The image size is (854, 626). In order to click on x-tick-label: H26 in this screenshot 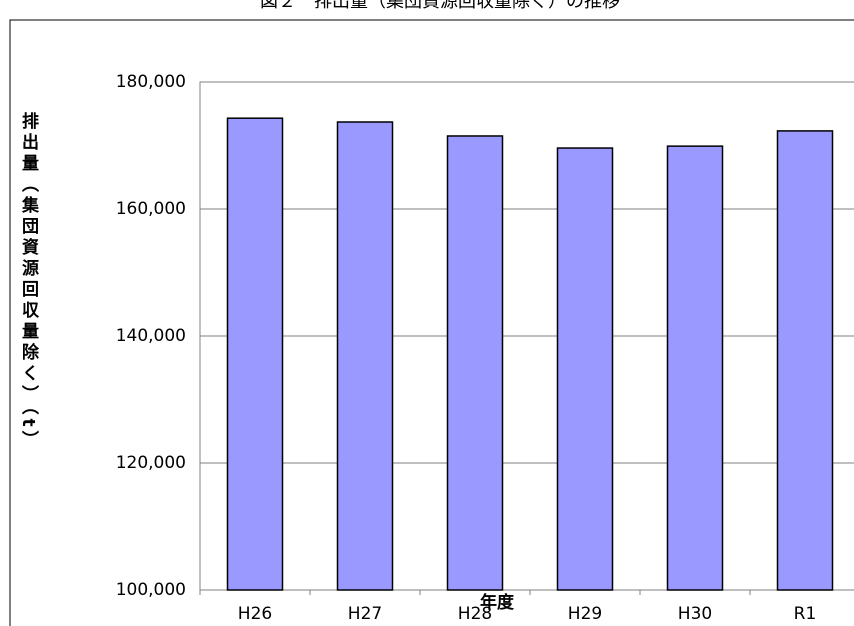, I will do `click(255, 614)`.